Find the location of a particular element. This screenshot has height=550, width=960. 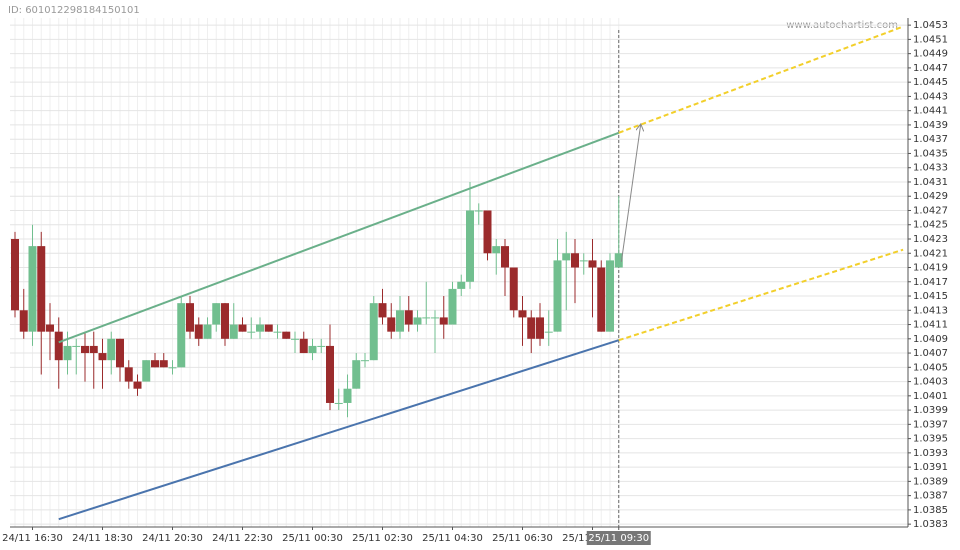

y-tick-label: 1.0421 is located at coordinates (930, 253).